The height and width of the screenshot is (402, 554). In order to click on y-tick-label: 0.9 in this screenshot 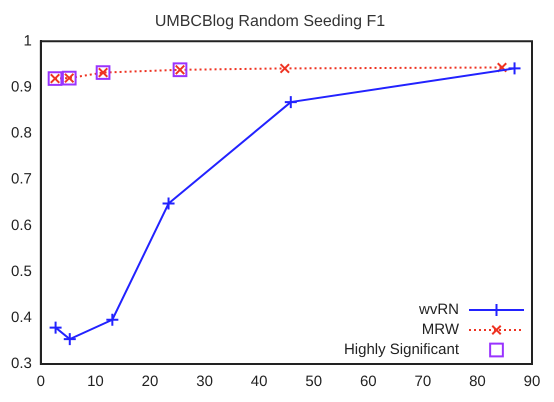, I will do `click(21, 87)`.